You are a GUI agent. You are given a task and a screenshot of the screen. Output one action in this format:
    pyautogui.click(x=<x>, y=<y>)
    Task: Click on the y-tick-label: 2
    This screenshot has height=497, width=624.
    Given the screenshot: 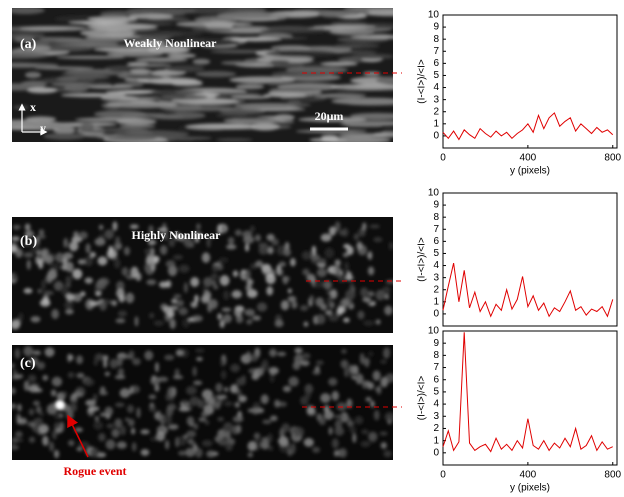 What is the action you would take?
    pyautogui.click(x=436, y=289)
    